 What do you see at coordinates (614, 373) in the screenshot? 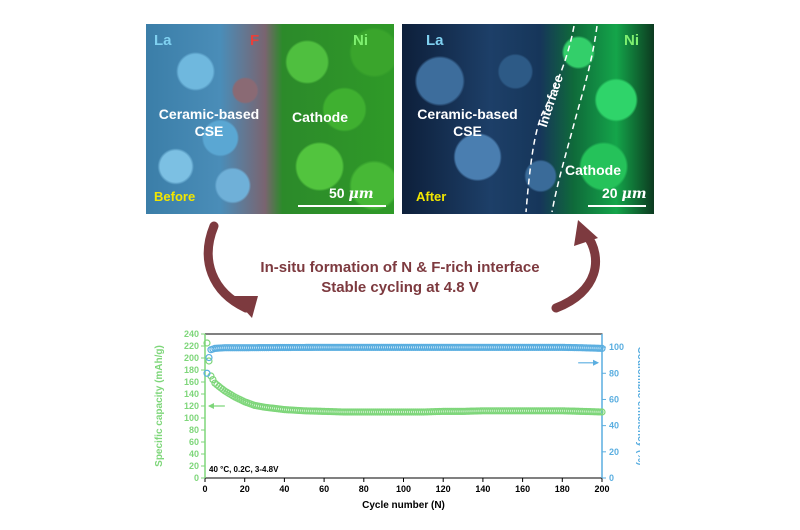
I see `y2-tick-label: 80` at bounding box center [614, 373].